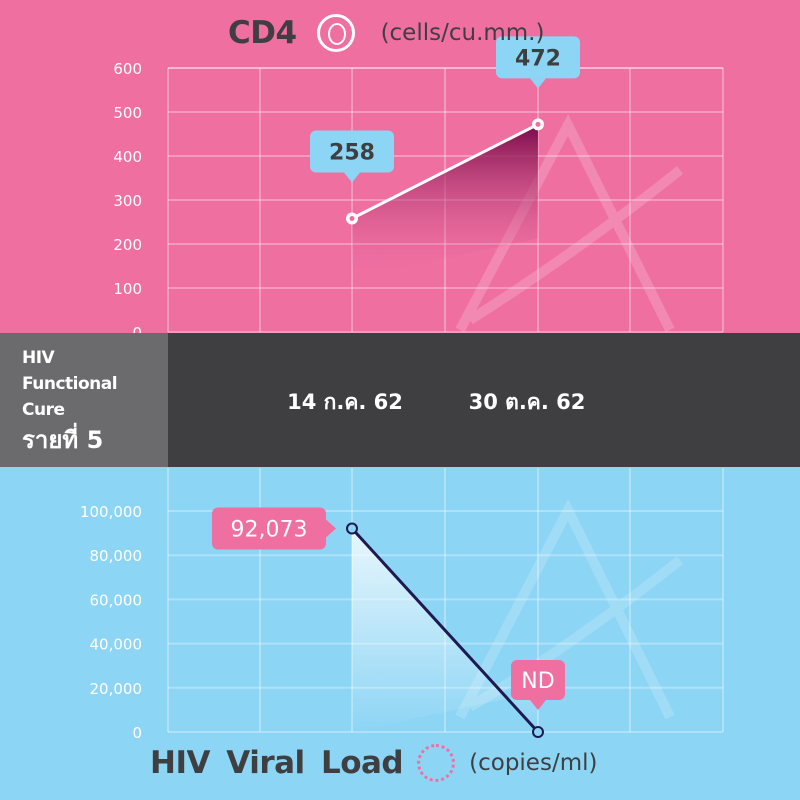  Describe the element at coordinates (84, 400) in the screenshot. I see `case-label: HIV Functional Cure รายที่ 5` at that location.